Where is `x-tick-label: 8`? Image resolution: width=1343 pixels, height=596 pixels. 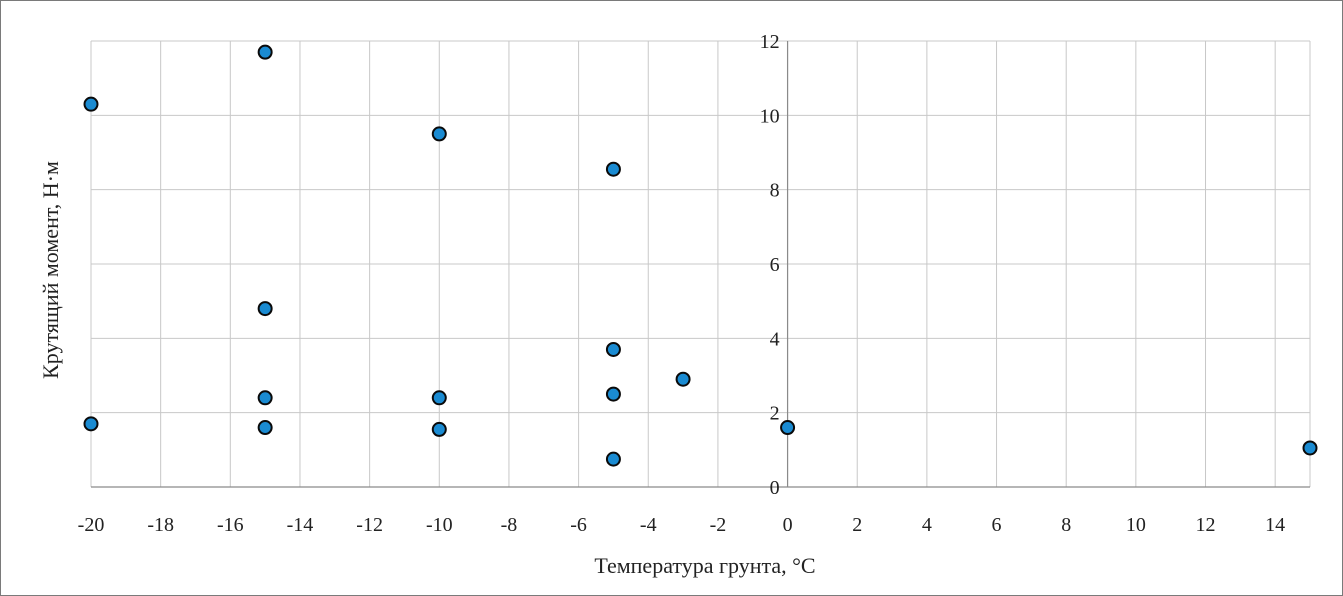 x-tick-label: 8 is located at coordinates (1066, 525).